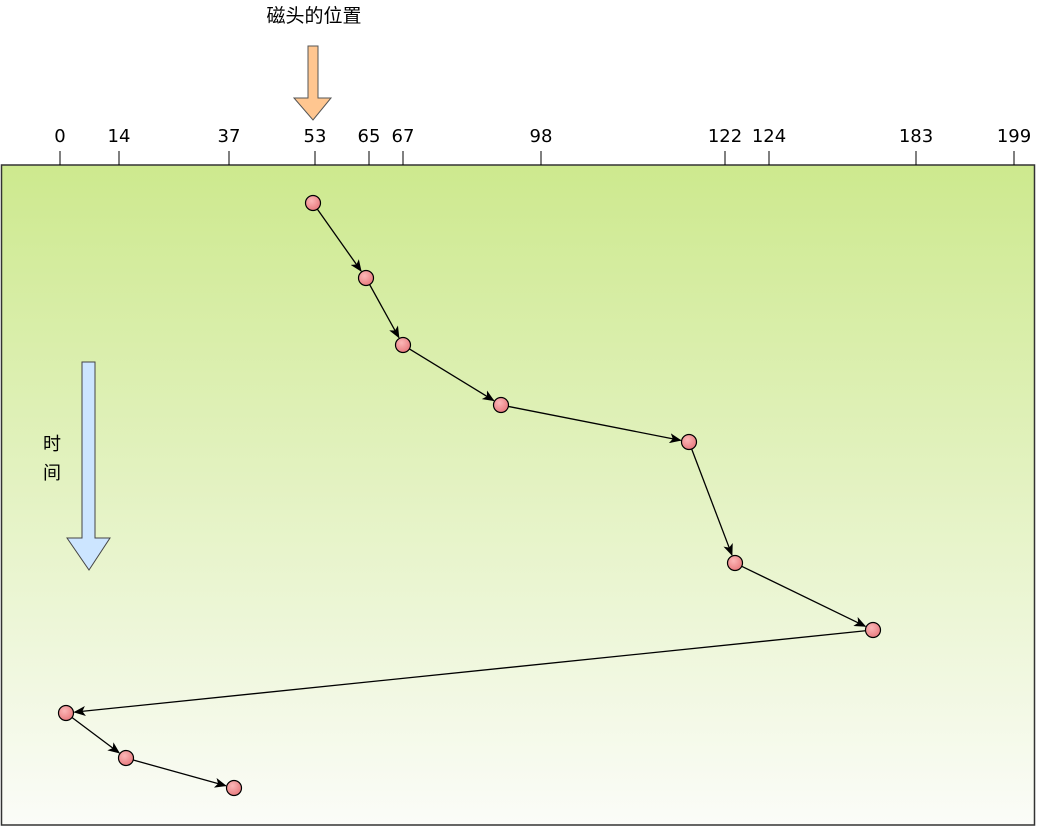  What do you see at coordinates (313, 16) in the screenshot?
I see `head-position-label: 磁头的位置` at bounding box center [313, 16].